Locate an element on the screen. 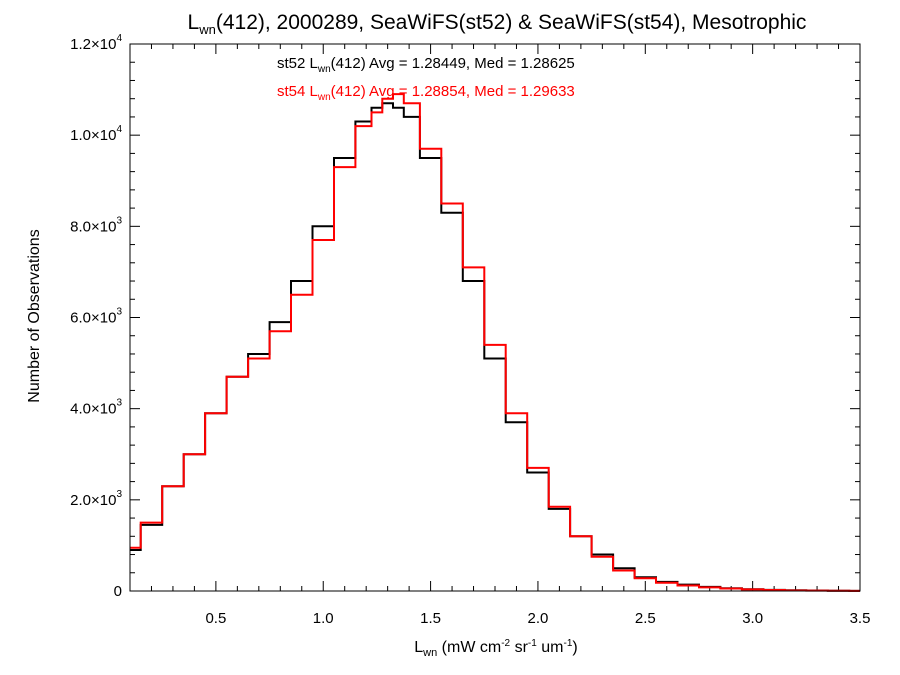 The width and height of the screenshot is (900, 675). annotation-st54-post: (412) Avg = 1.28854, Med = 1.29633 is located at coordinates (453, 91).